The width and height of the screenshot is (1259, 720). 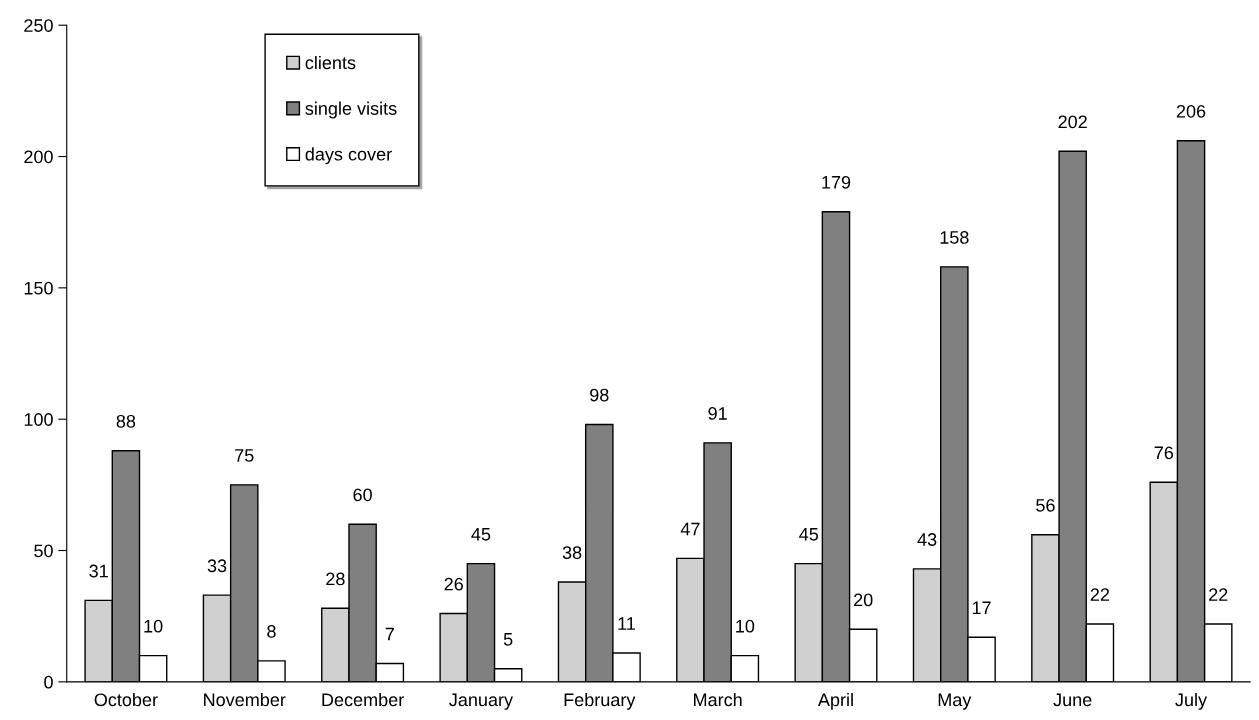 What do you see at coordinates (126, 699) in the screenshot?
I see `x-tick-label: October` at bounding box center [126, 699].